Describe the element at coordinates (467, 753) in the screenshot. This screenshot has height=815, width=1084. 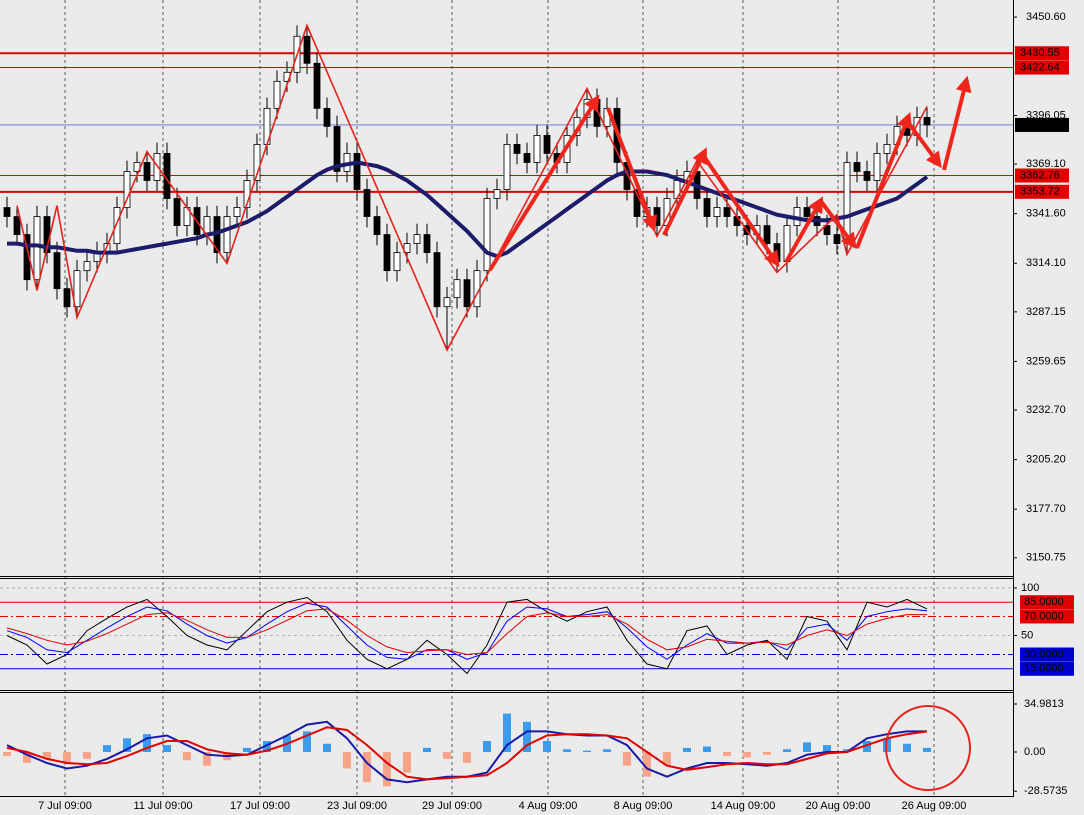
I see `macd-line` at that location.